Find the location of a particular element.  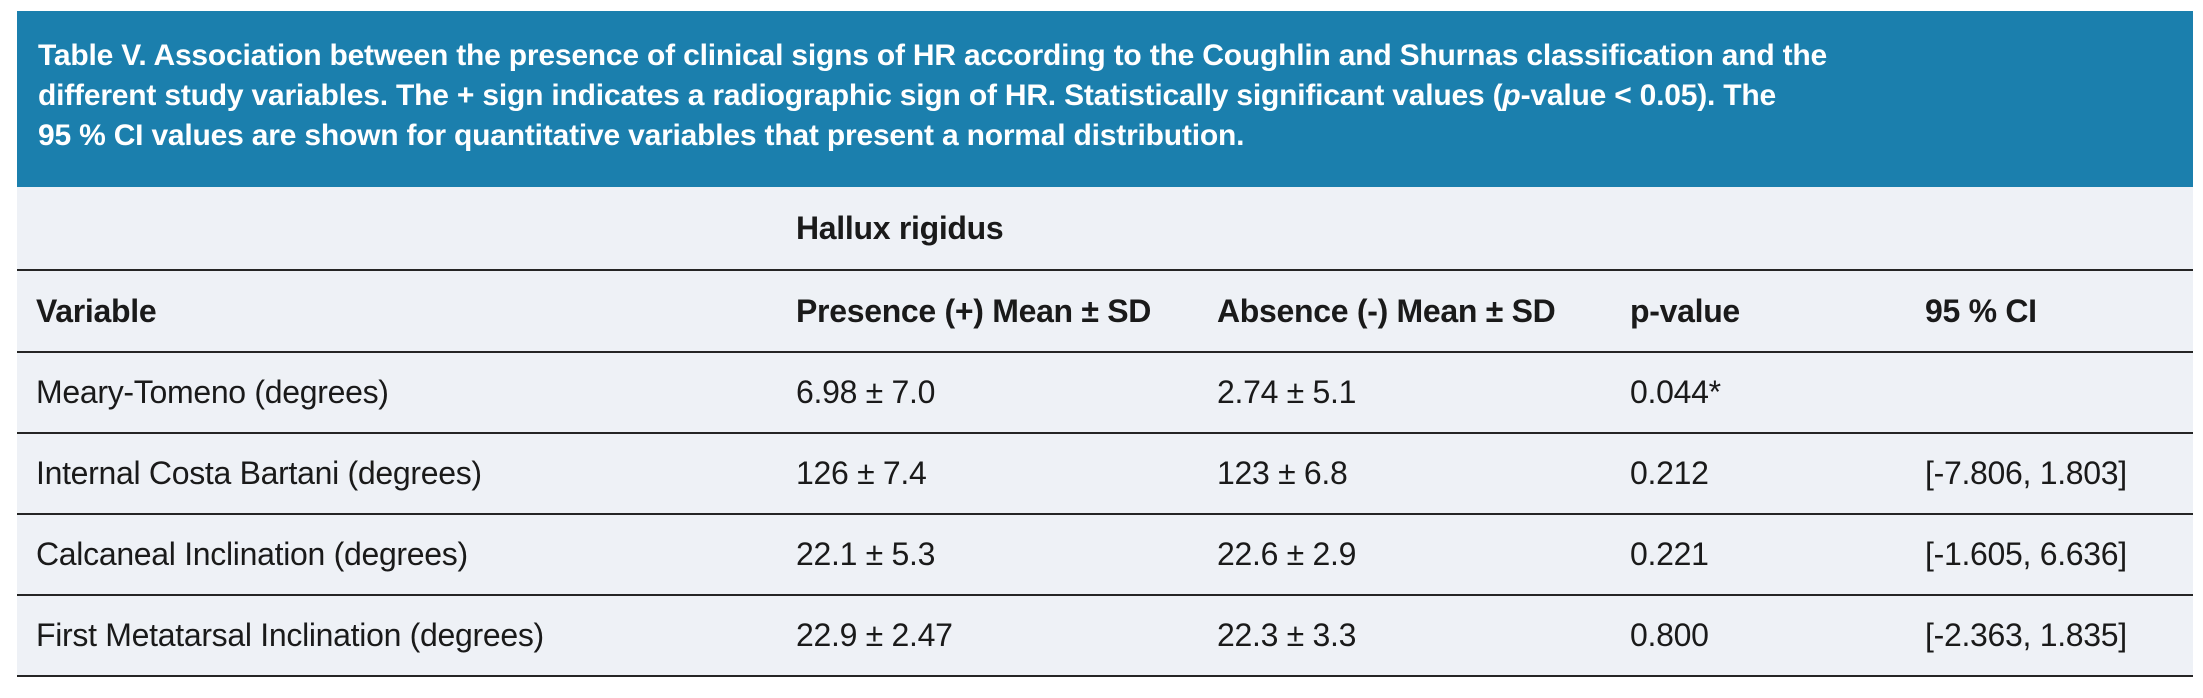

cell-variable: Meary-Tomeno (degrees) is located at coordinates (406, 393).